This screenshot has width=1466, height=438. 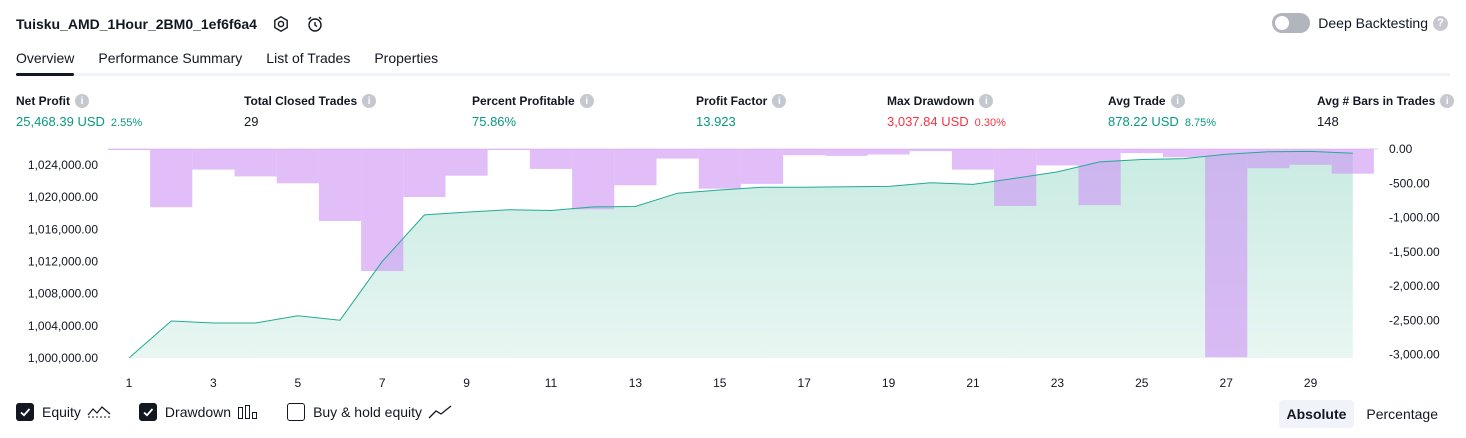 I want to click on tab-properties: Properties, so click(x=406, y=58).